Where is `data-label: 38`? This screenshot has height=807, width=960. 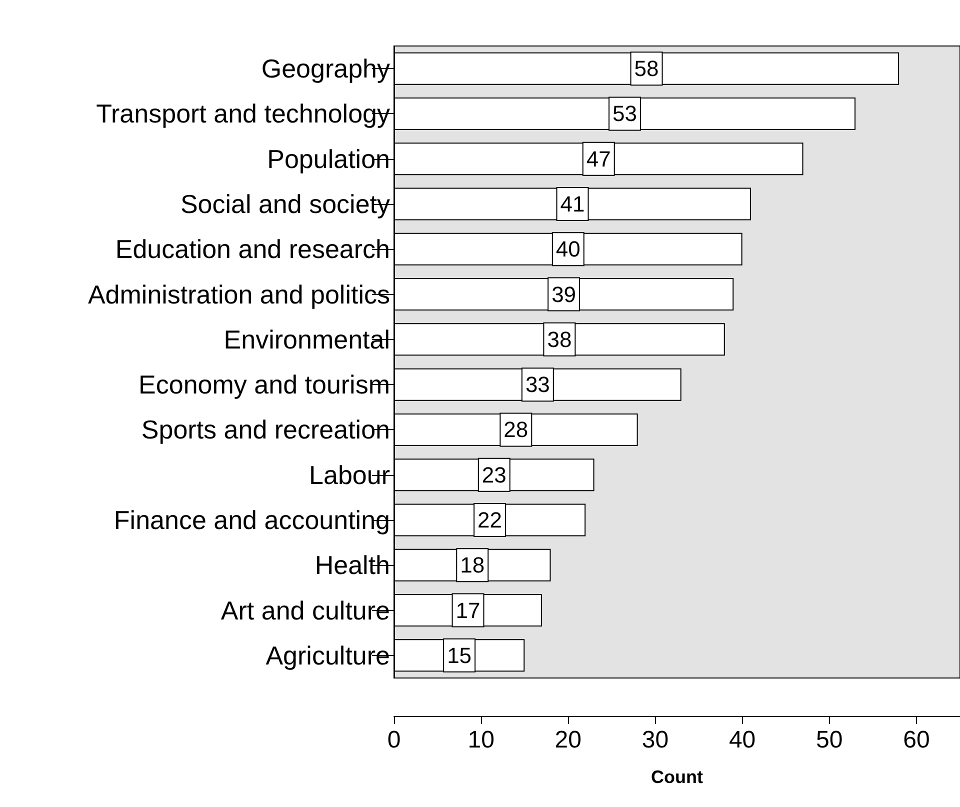 data-label: 38 is located at coordinates (559, 339).